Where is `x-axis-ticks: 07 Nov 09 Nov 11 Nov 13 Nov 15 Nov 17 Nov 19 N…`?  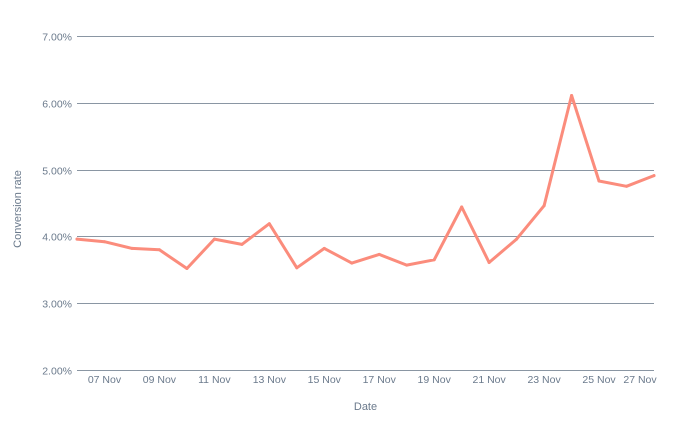 x-axis-ticks: 07 Nov 09 Nov 11 Nov 13 Nov 15 Nov 17 Nov 19 N… is located at coordinates (373, 380).